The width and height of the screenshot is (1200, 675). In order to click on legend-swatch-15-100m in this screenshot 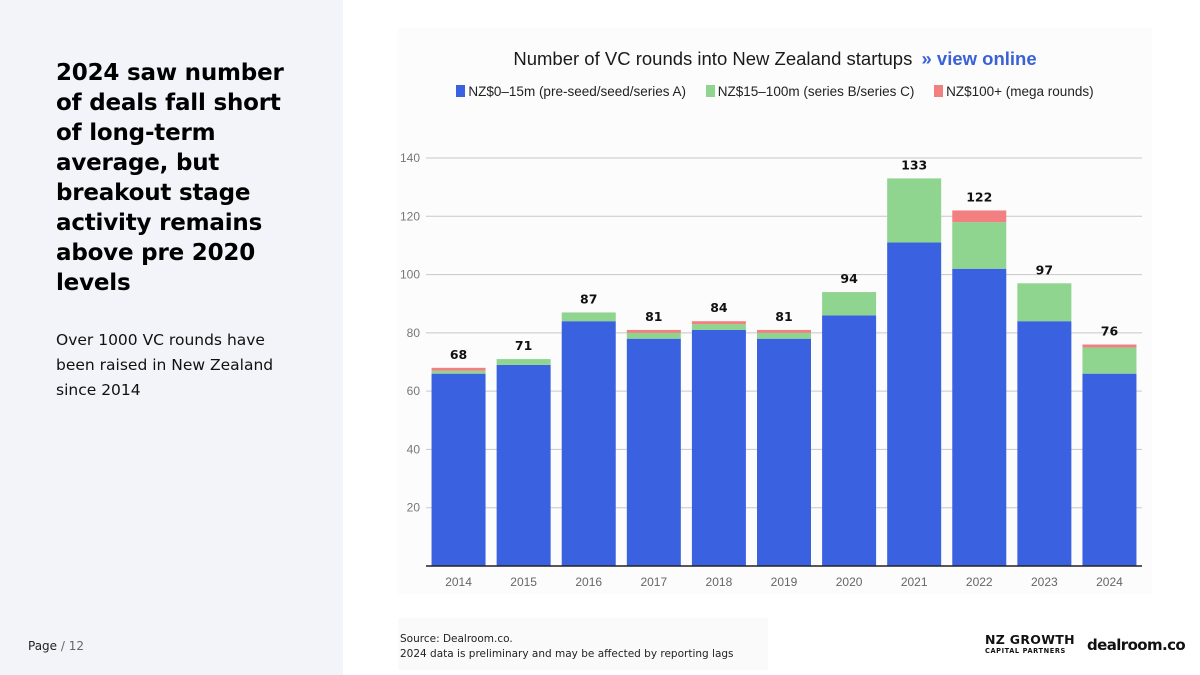, I will do `click(710, 91)`.